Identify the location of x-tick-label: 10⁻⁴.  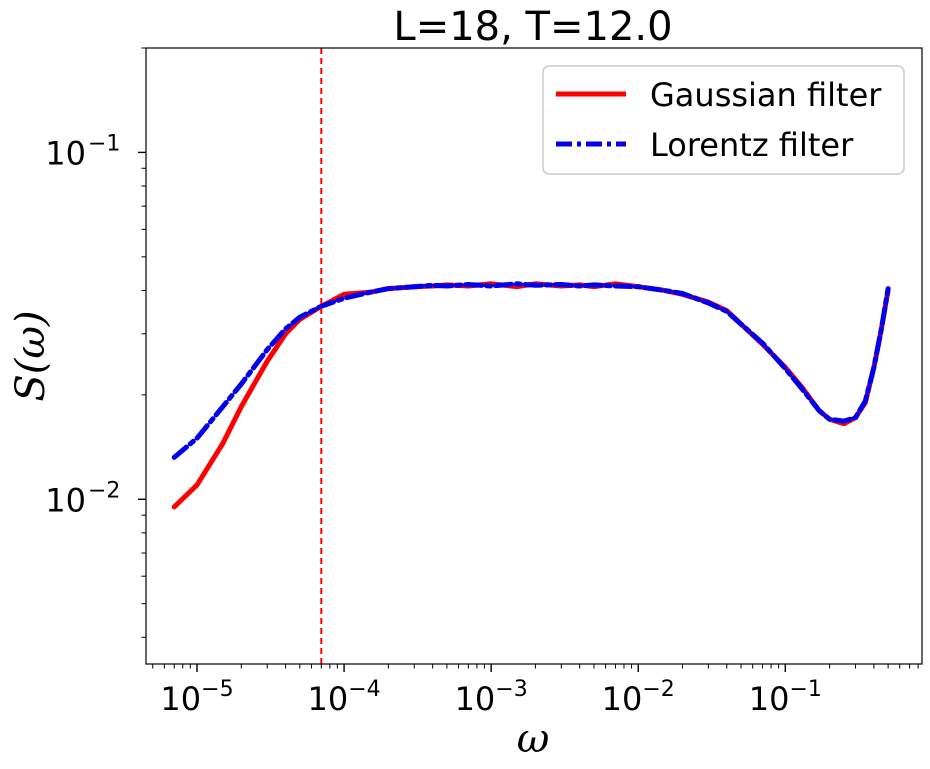
(344, 697).